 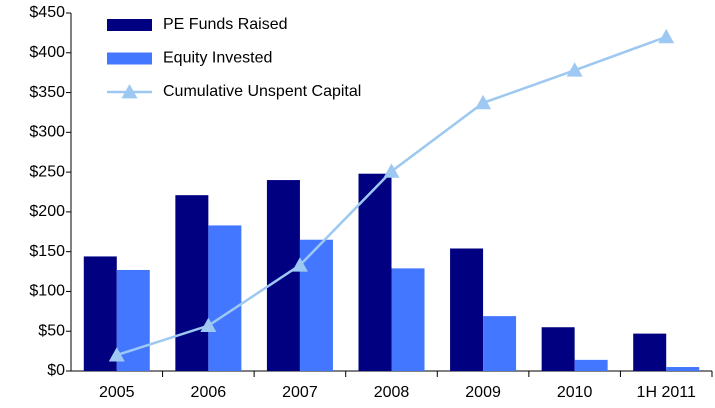 I want to click on y-tick-label: $150, so click(x=47, y=251).